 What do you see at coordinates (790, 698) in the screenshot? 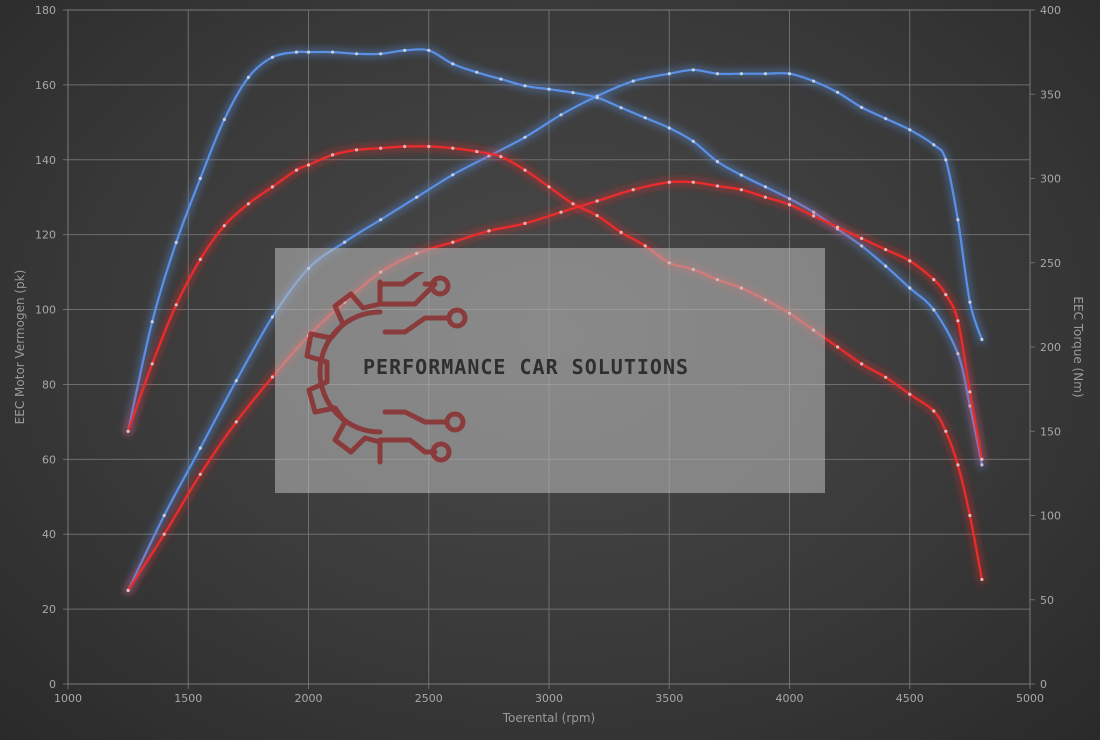
I see `x-tick-label: 4000` at bounding box center [790, 698].